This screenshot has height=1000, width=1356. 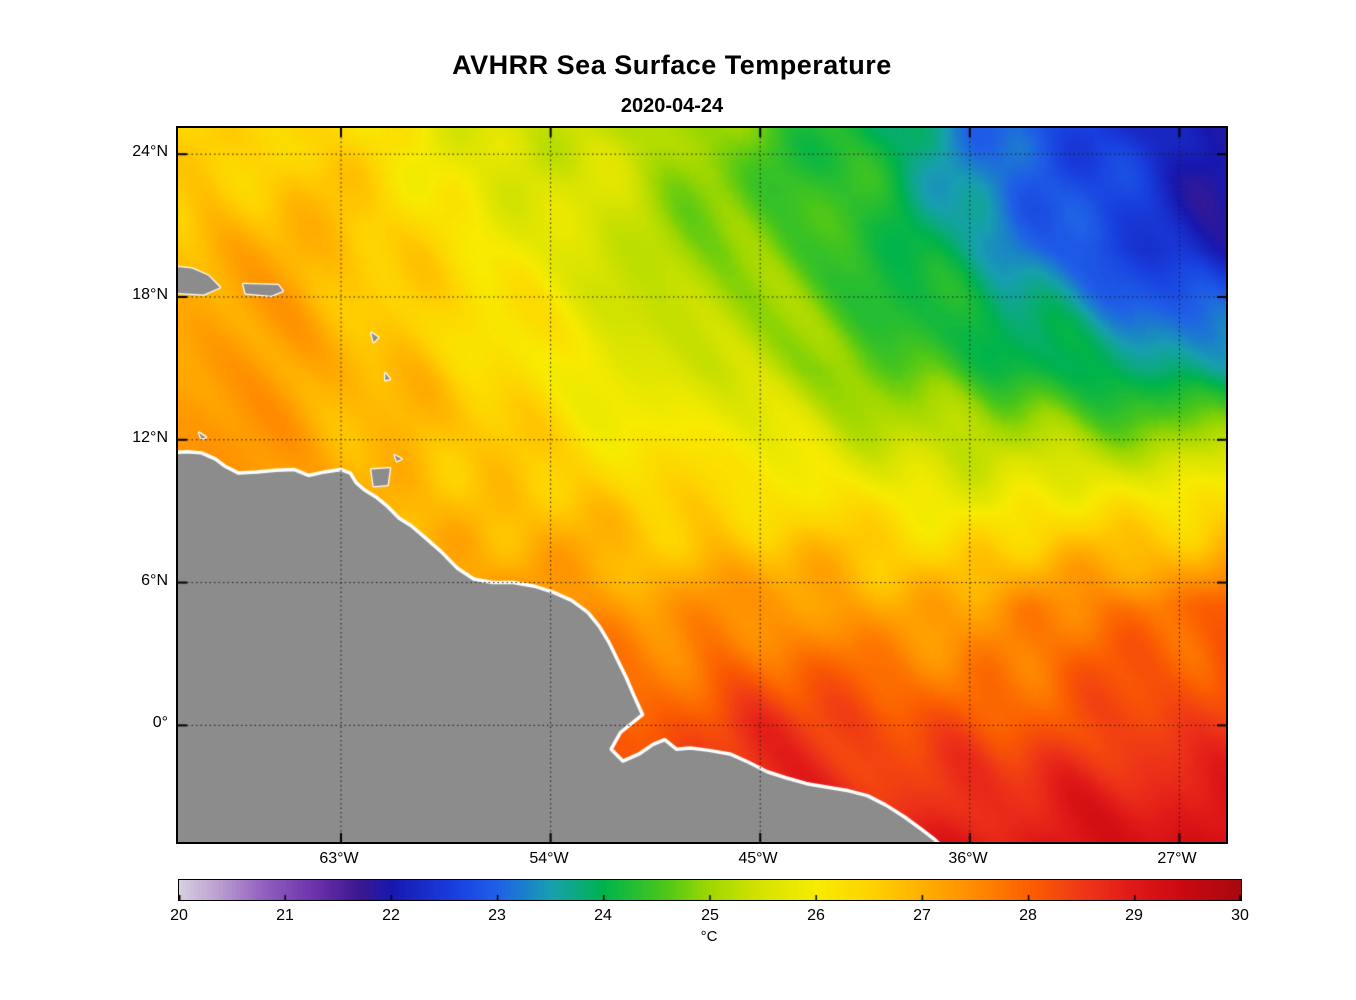 What do you see at coordinates (391, 915) in the screenshot?
I see `colorbar-tick-22: 22` at bounding box center [391, 915].